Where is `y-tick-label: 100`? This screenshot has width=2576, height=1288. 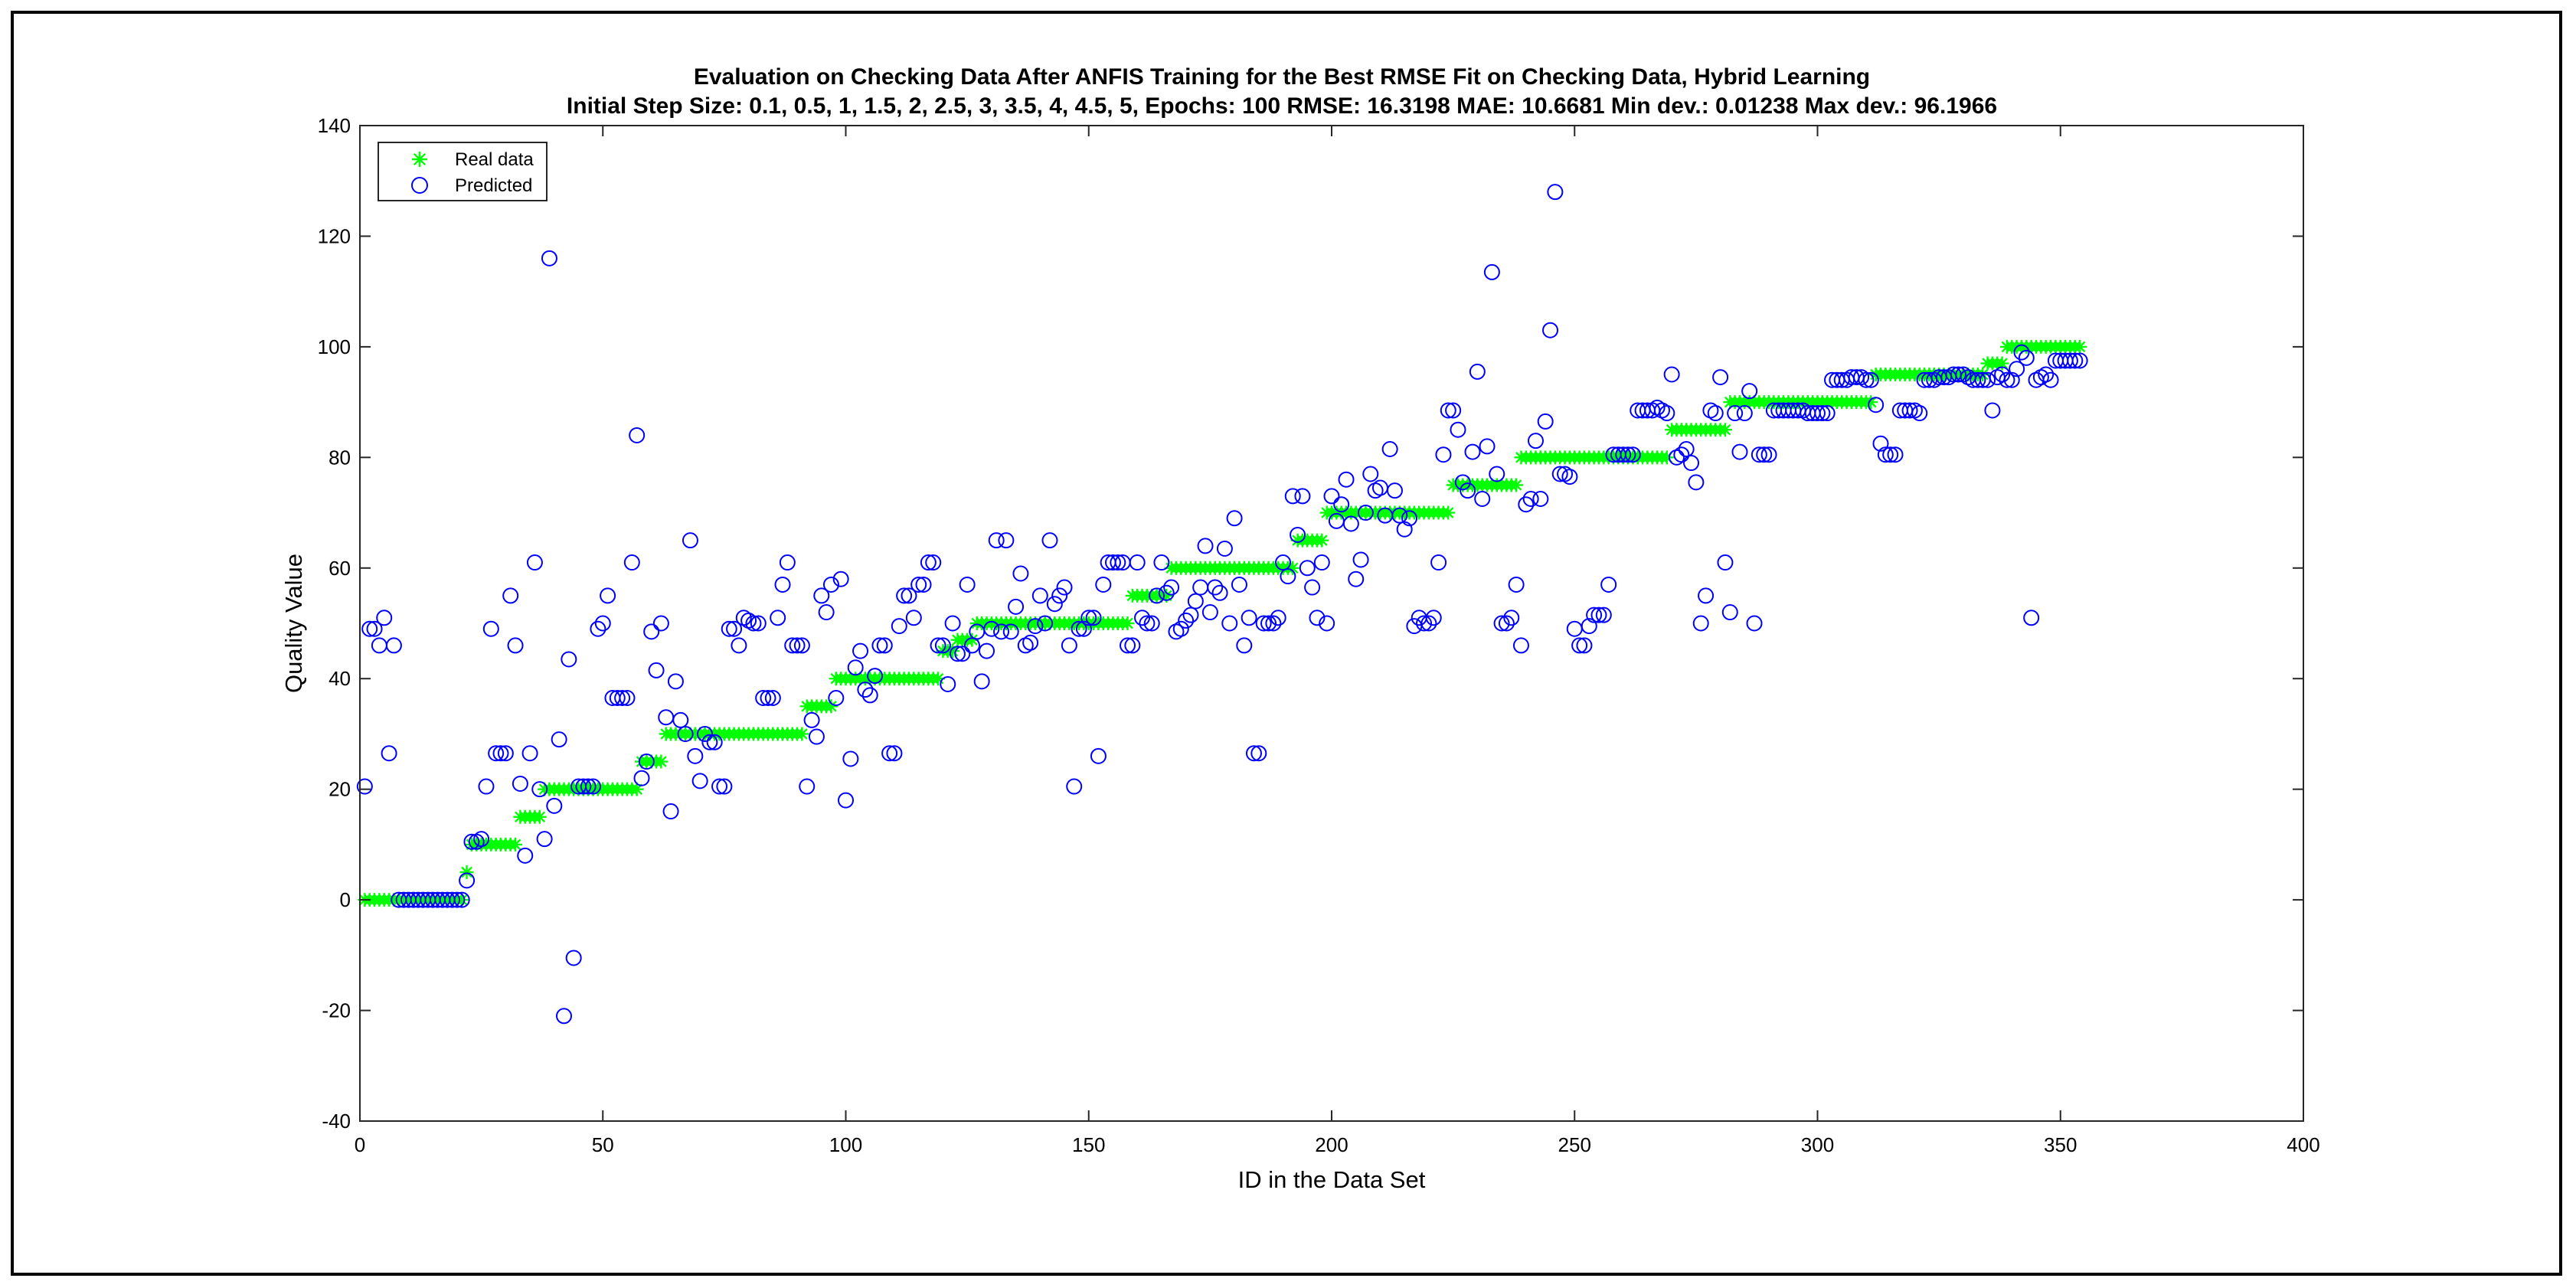
y-tick-label: 100 is located at coordinates (334, 346).